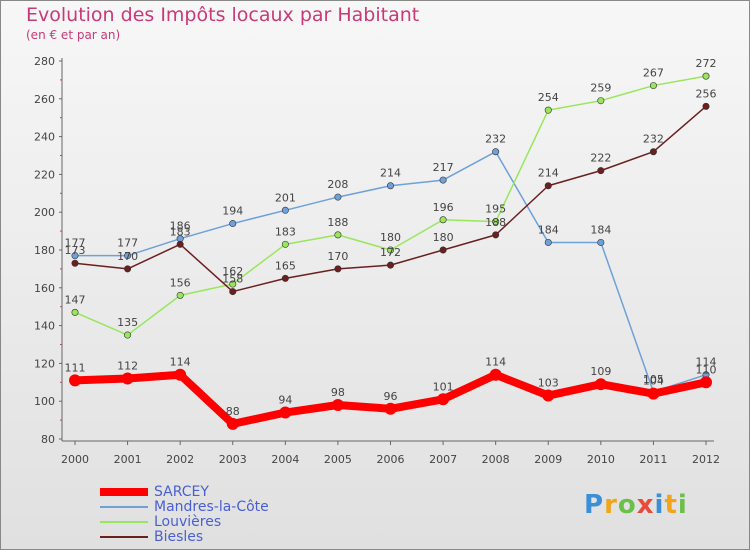  What do you see at coordinates (184, 537) in the screenshot?
I see `legend-item-biesles: Biesles` at bounding box center [184, 537].